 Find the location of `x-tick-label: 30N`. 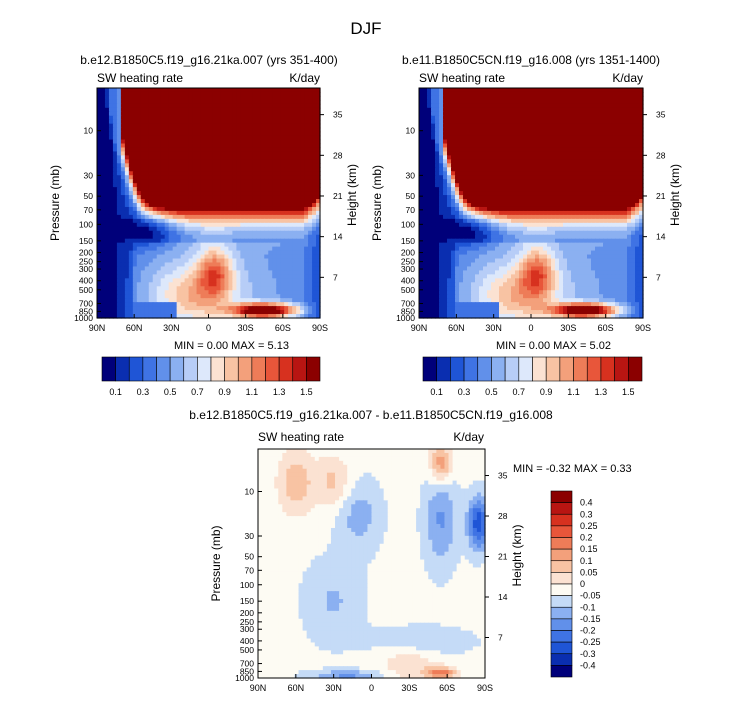

x-tick-label: 30N is located at coordinates (171, 328).